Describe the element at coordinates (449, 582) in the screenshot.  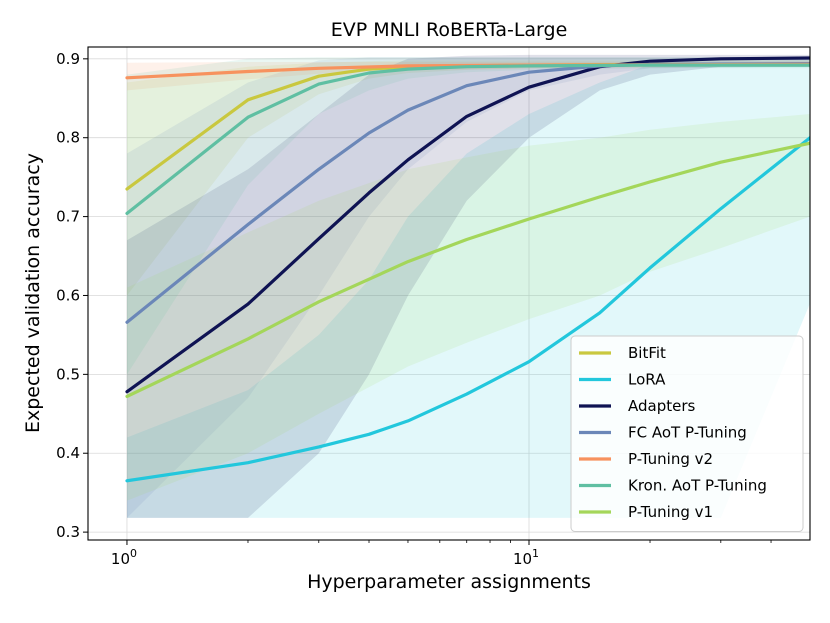
I see `x-axis-title: Hyperparameter assignments` at that location.